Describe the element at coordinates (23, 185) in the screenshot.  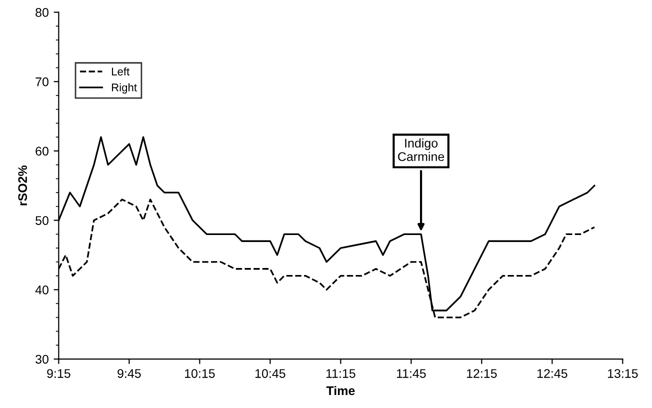
I see `y-axis-title: rSO2%` at that location.